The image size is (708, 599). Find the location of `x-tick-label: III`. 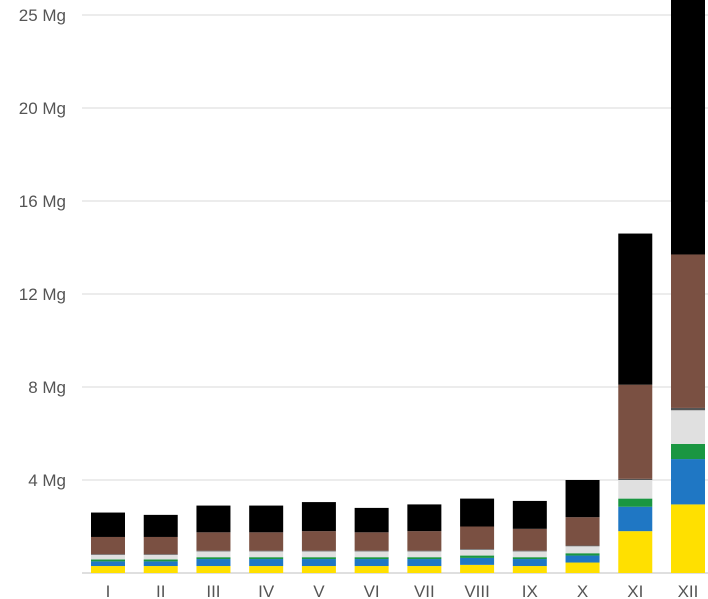

x-tick-label: III is located at coordinates (213, 590).